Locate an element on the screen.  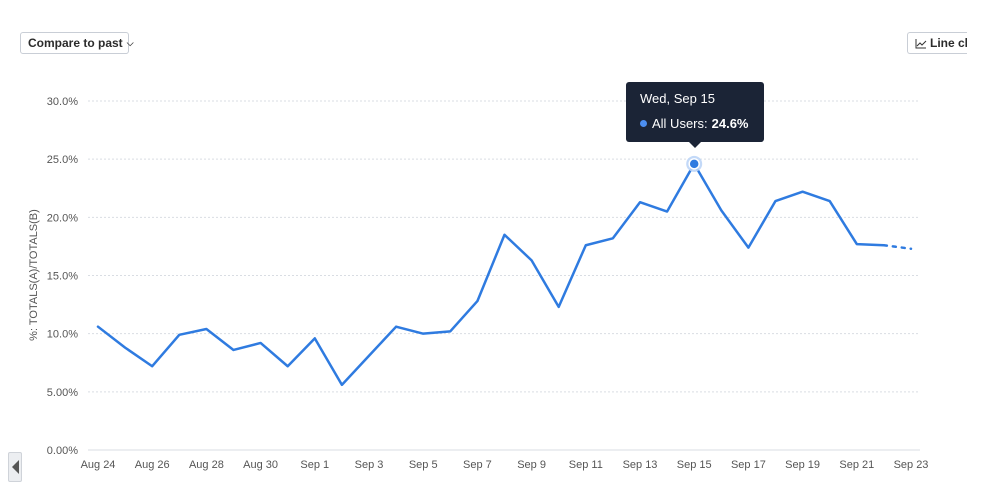
scroll-left-handle is located at coordinates (15, 467).